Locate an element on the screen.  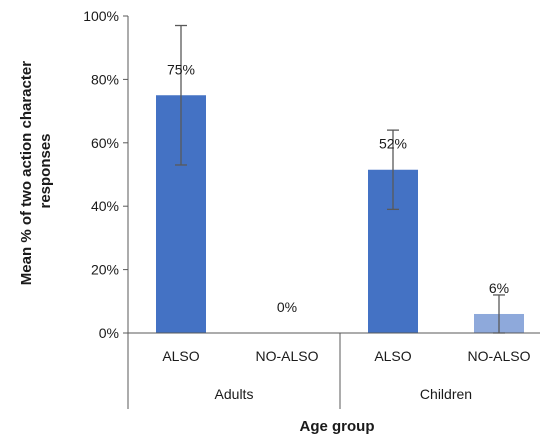
y-tick-label: 40% is located at coordinates (105, 206).